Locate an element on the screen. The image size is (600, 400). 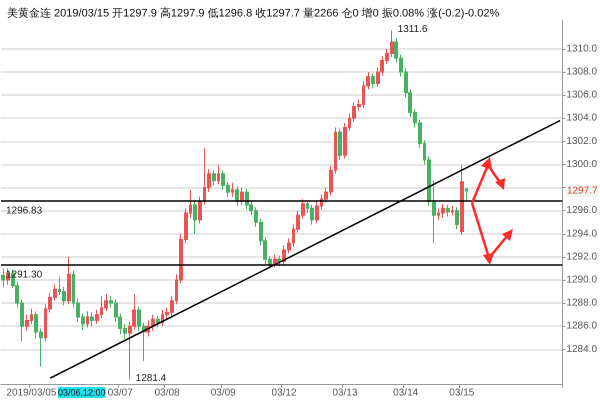
y-tick-label: 1310.0 is located at coordinates (582, 48).